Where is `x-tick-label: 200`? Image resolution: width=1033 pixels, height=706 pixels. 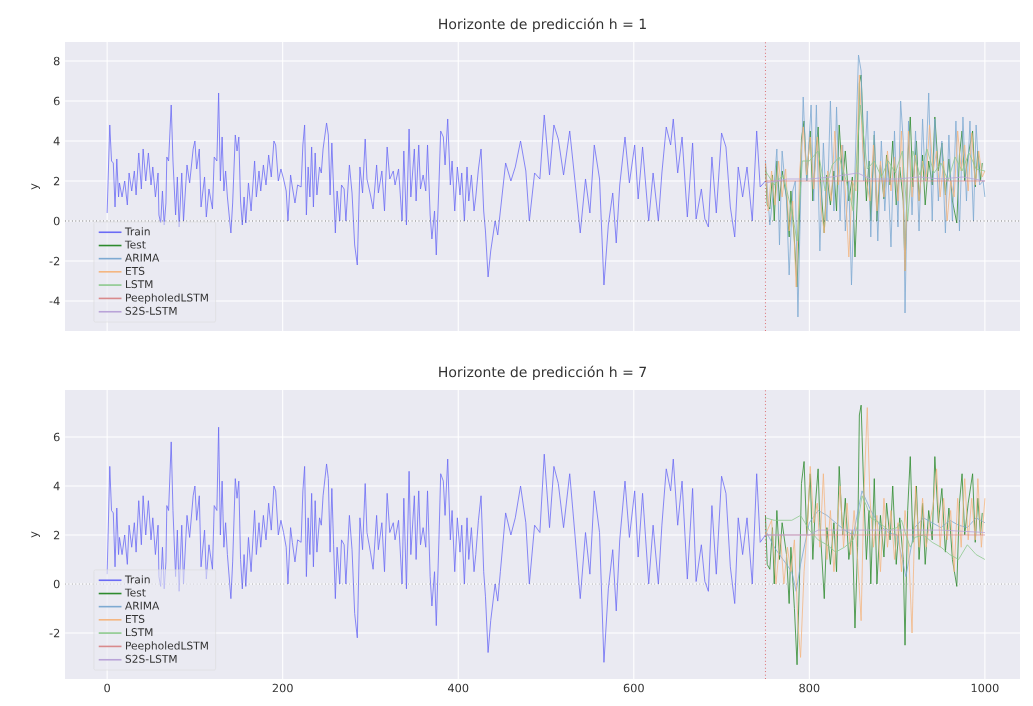
x-tick-label: 200 is located at coordinates (282, 688).